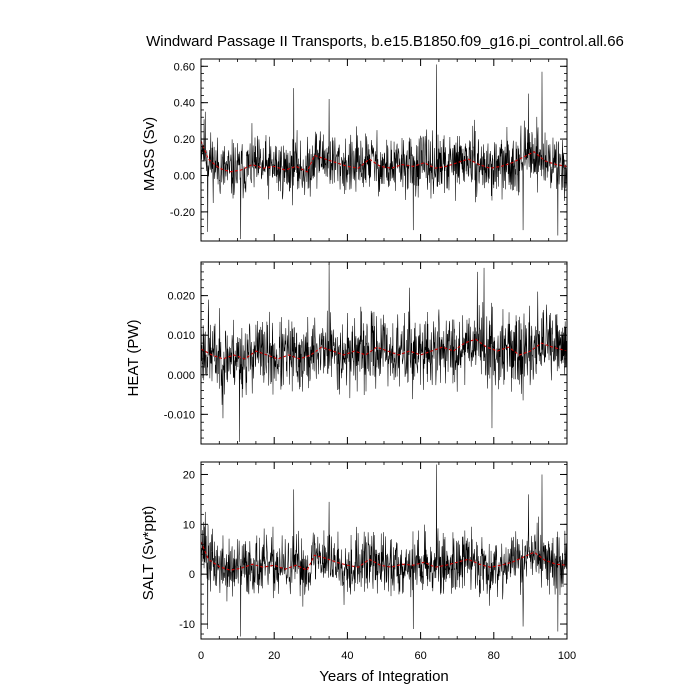 The width and height of the screenshot is (700, 700). What do you see at coordinates (184, 104) in the screenshot?
I see `y-tick-label: 0.40` at bounding box center [184, 104].